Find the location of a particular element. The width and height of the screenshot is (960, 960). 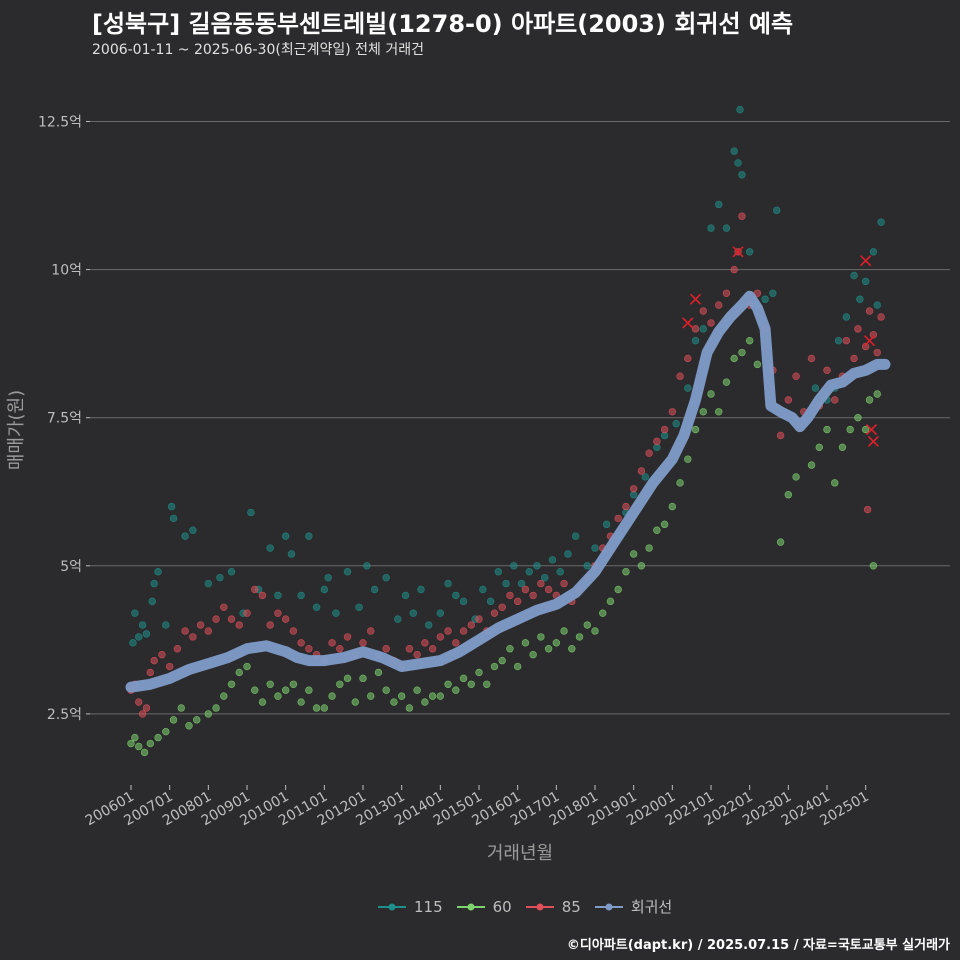

legend-115-marker is located at coordinates (392, 906).